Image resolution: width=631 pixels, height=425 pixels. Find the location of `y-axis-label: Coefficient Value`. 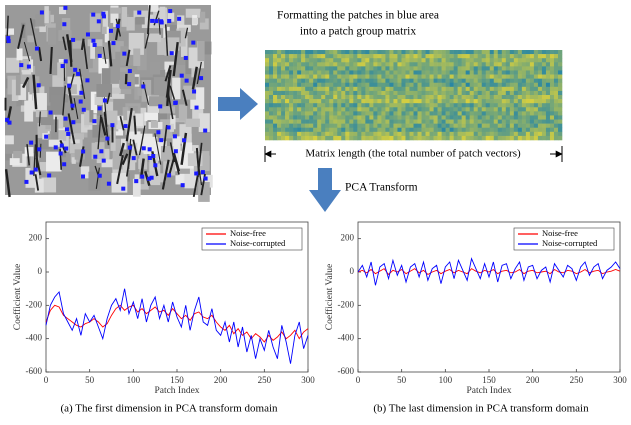

y-axis-label: Coefficient Value is located at coordinates (329, 297).